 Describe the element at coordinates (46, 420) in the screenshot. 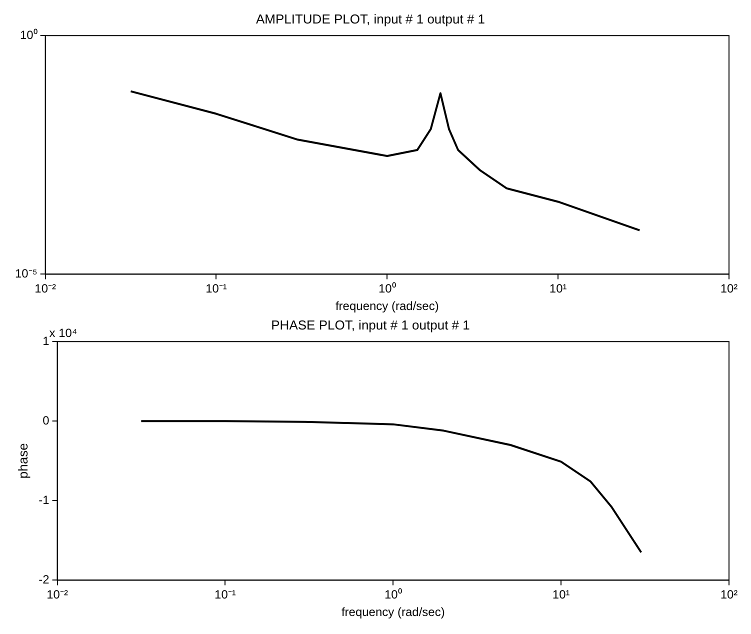

I see `y-tick-label: 0` at that location.